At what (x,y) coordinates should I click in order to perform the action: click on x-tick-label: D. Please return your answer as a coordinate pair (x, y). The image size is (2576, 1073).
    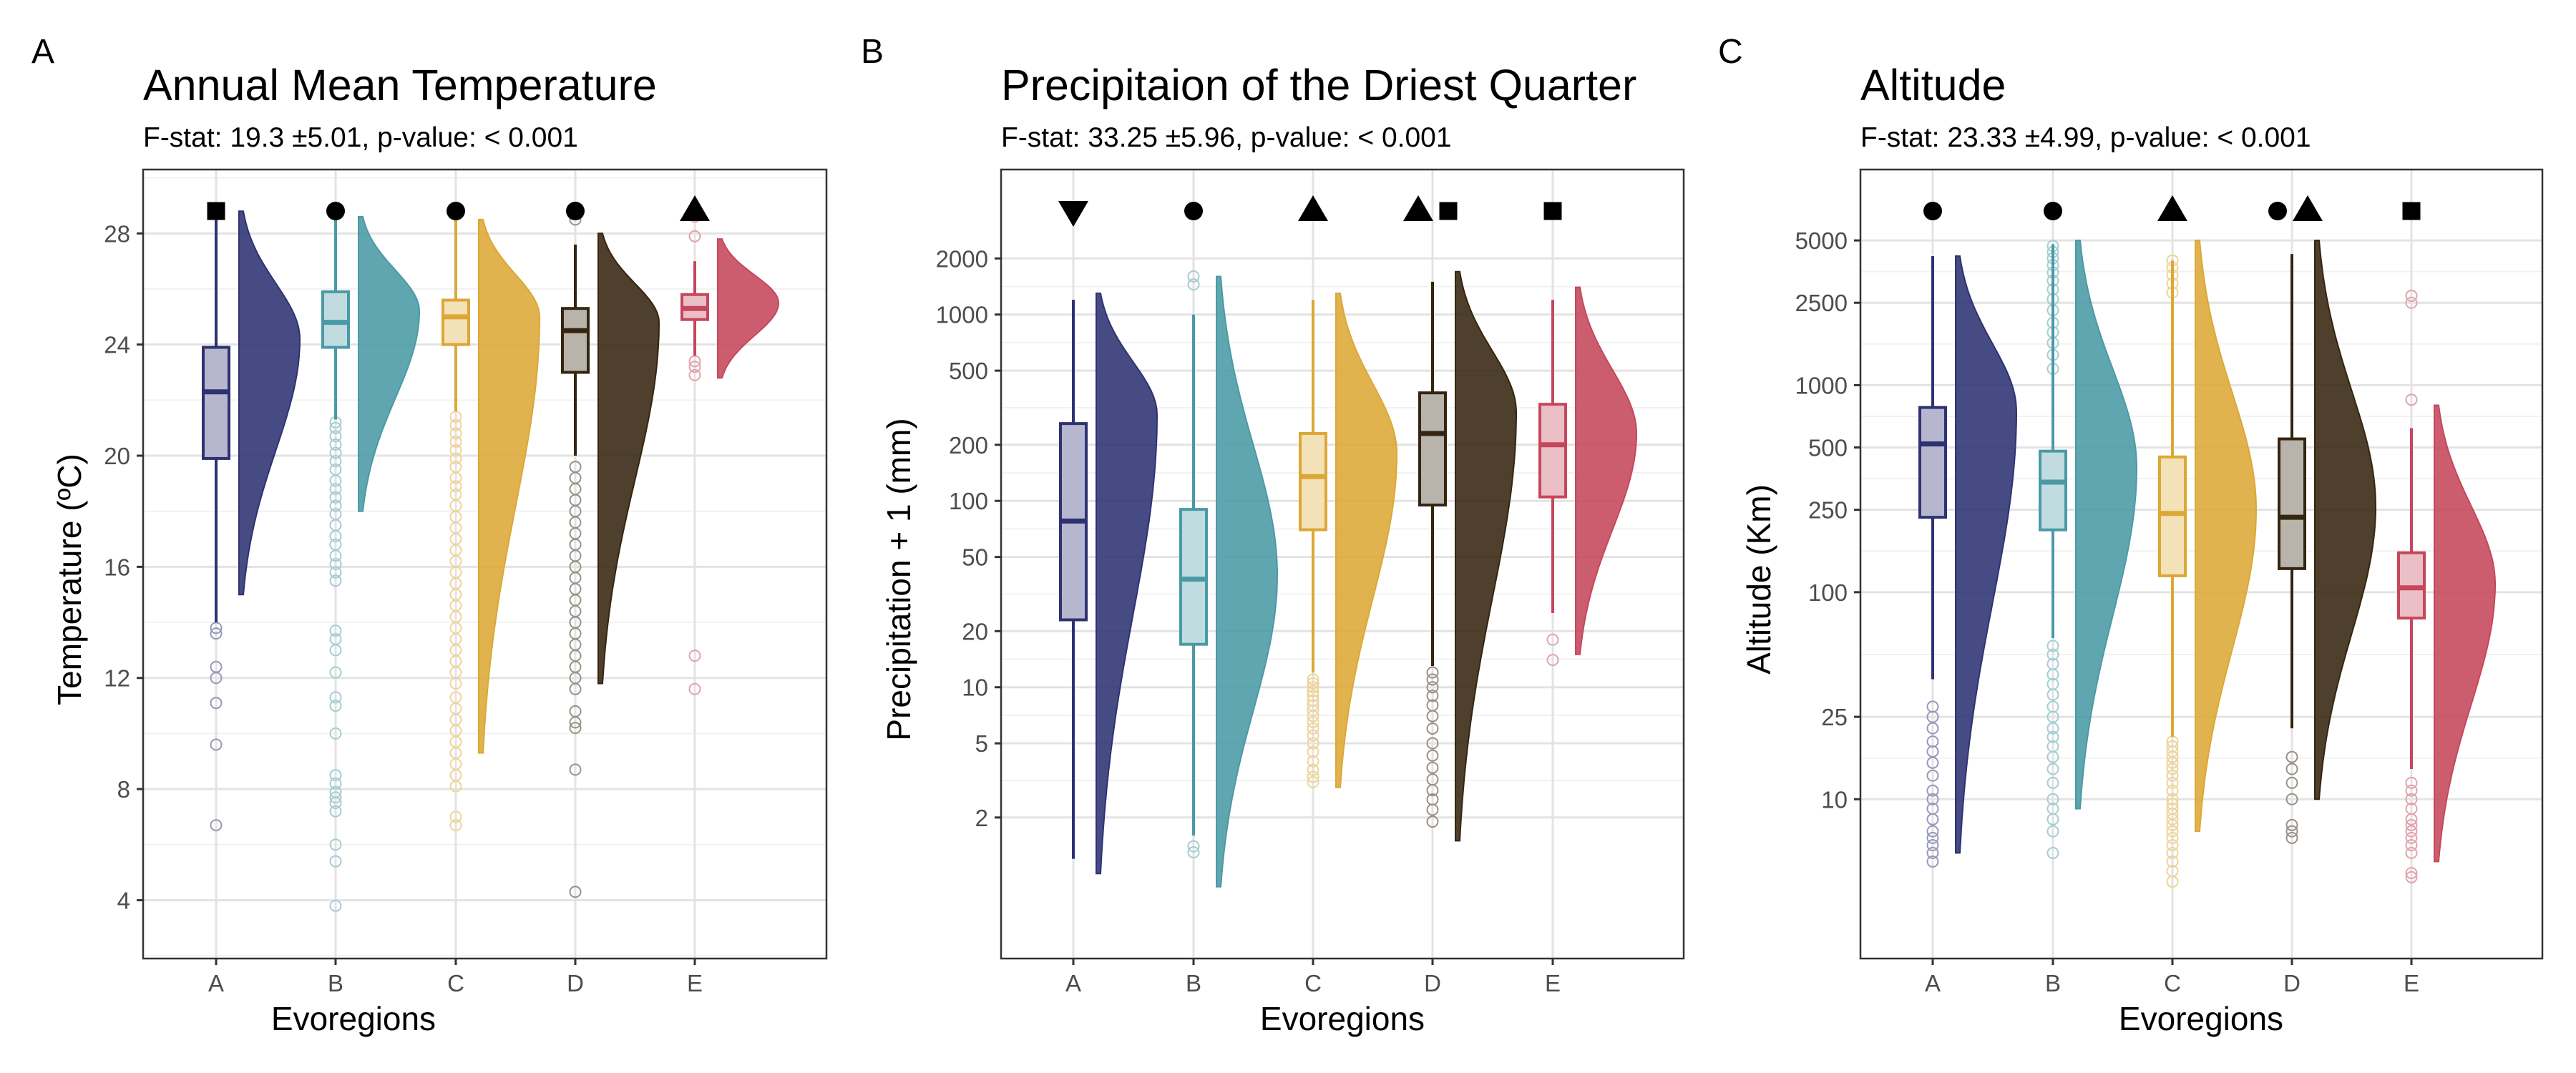
    Looking at the image, I should click on (2292, 983).